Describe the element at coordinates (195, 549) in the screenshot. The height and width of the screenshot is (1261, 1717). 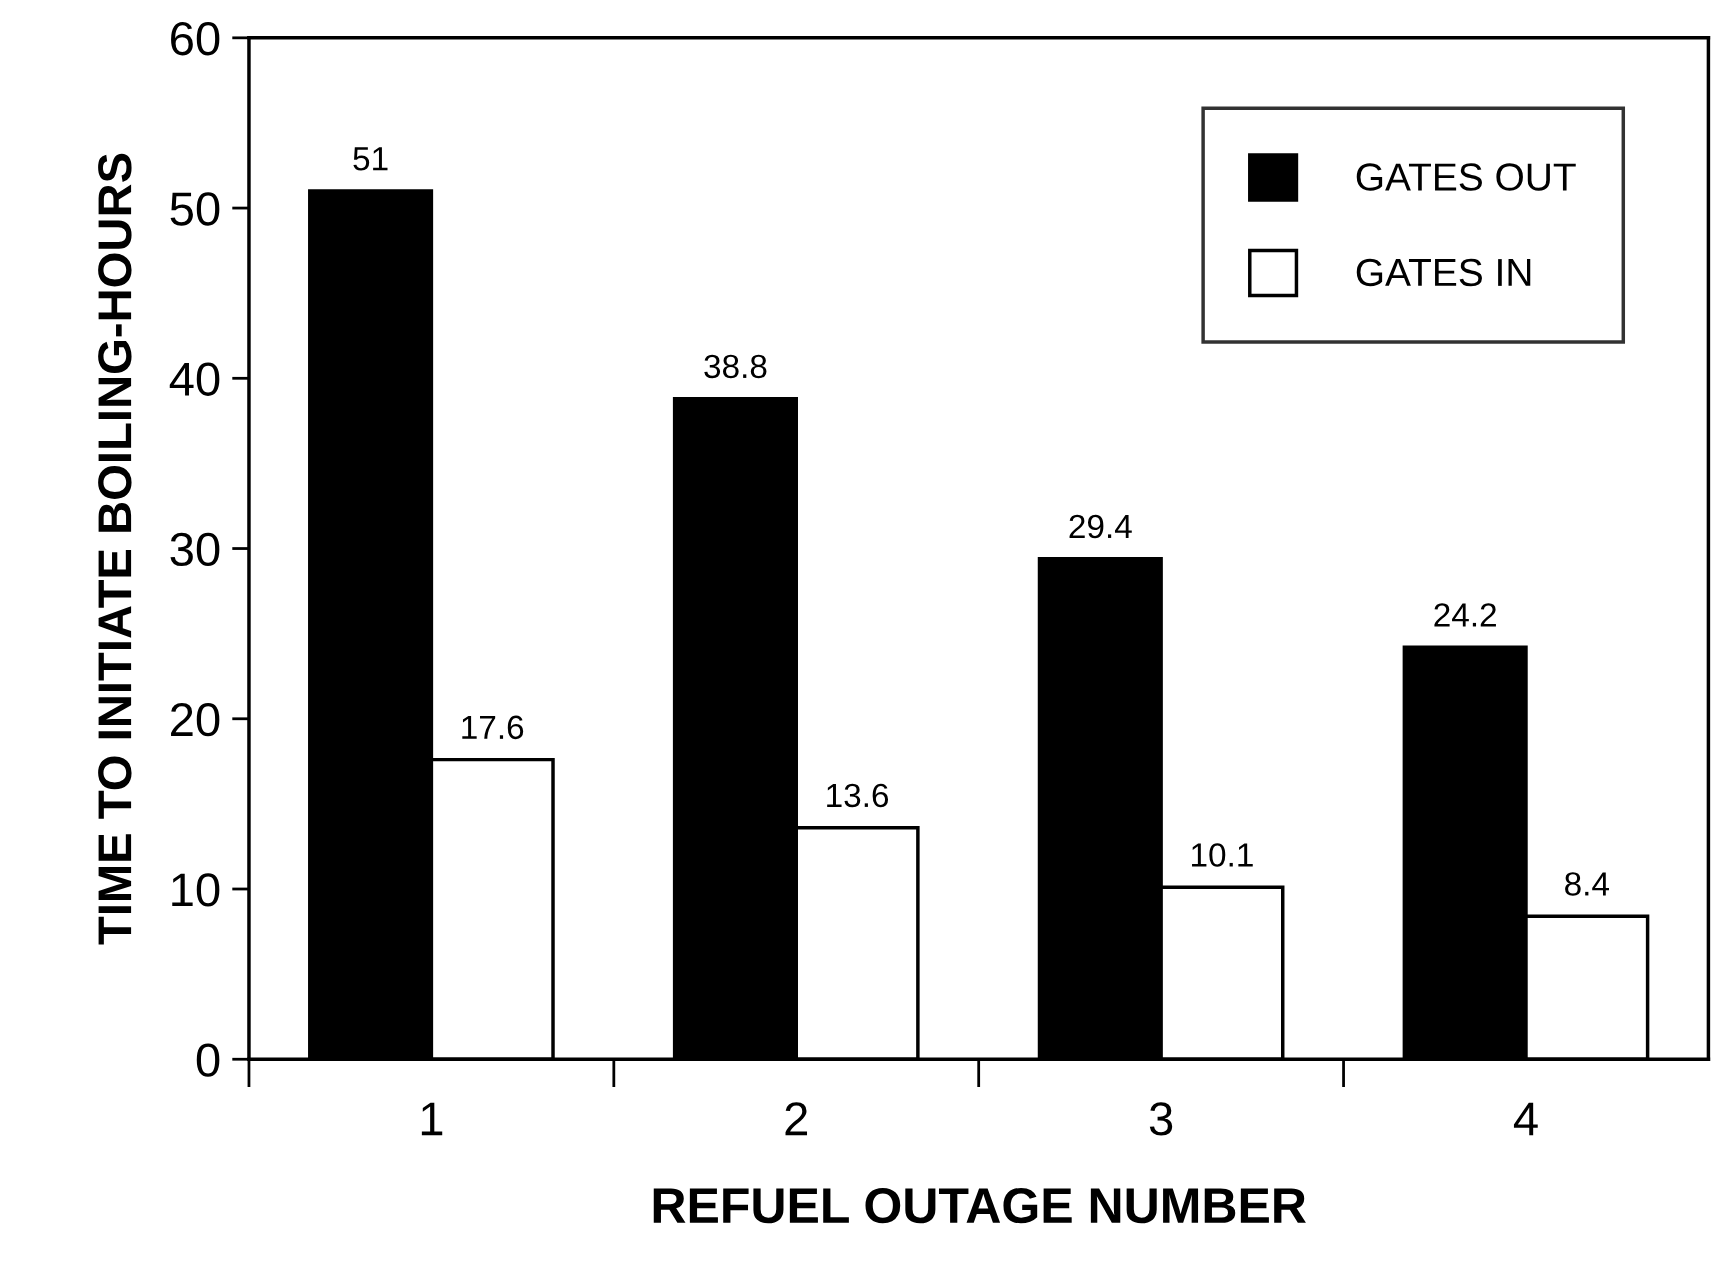
I see `y-tick-label: 30` at that location.